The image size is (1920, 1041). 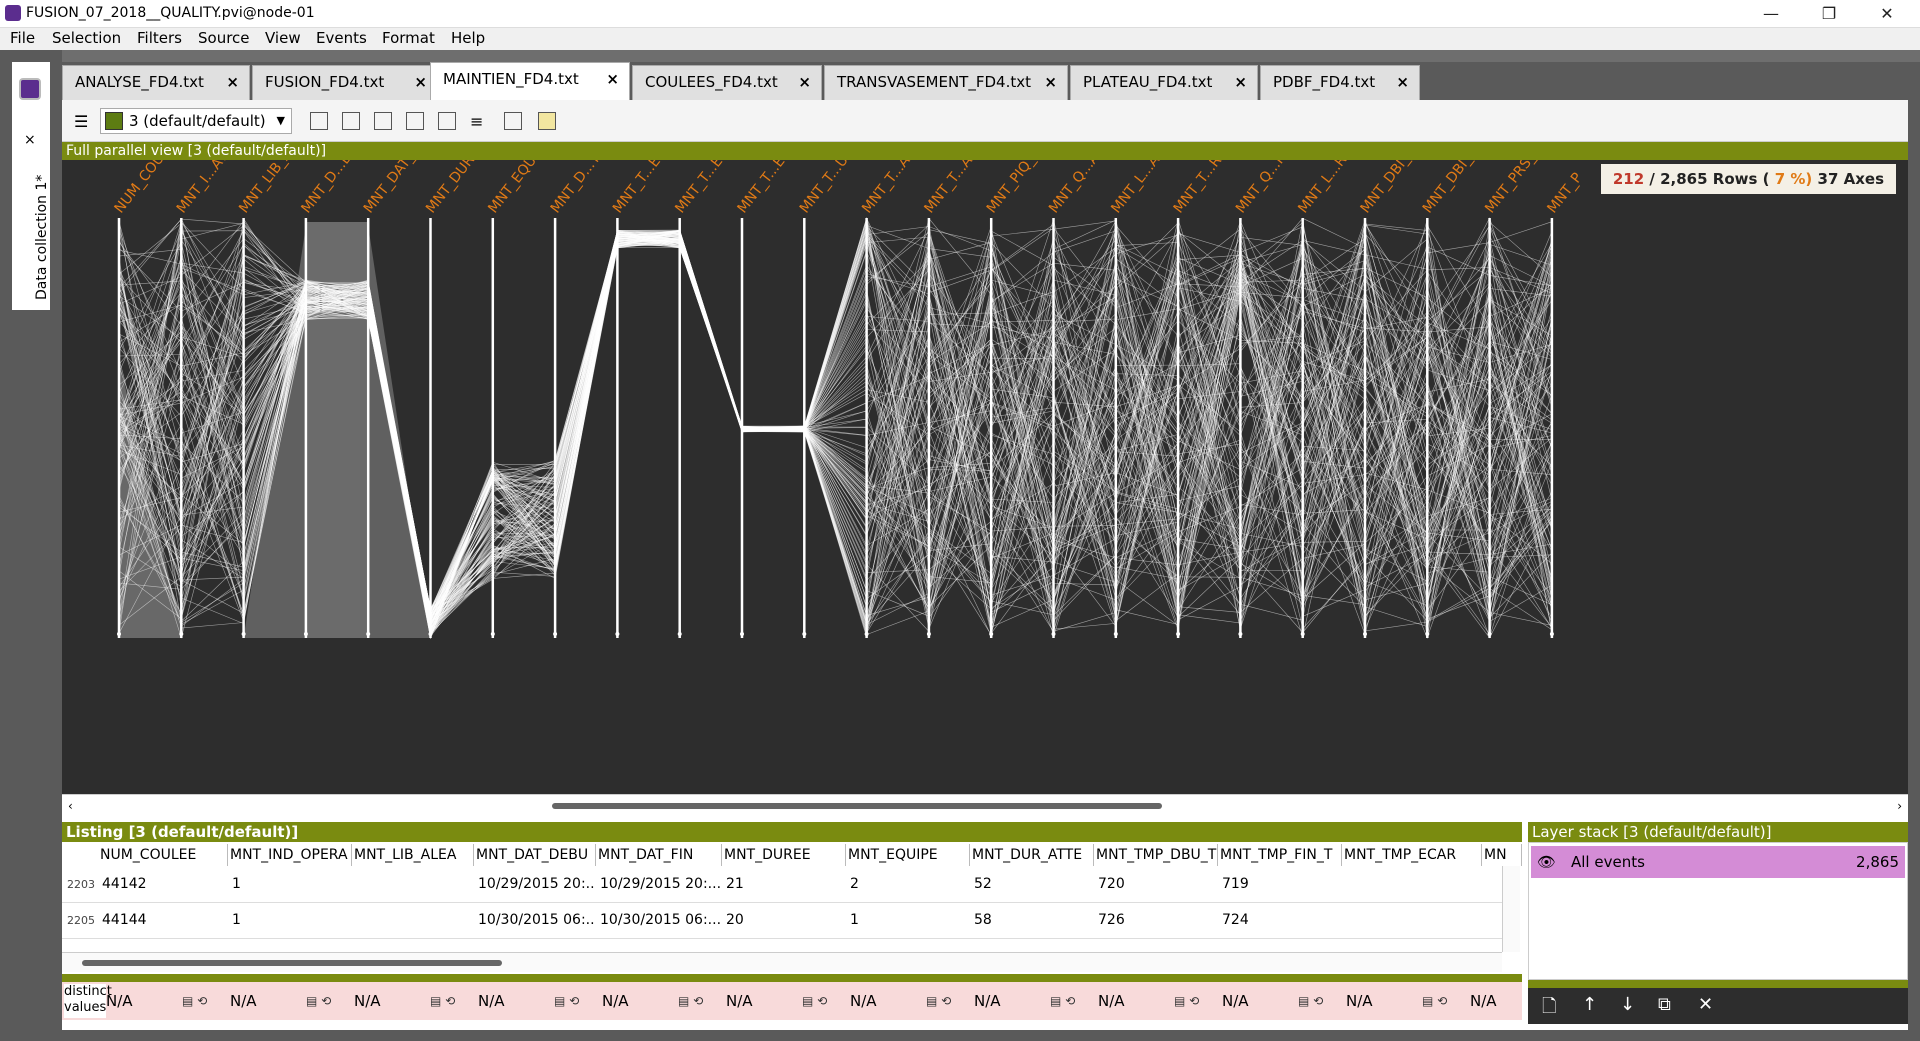 I want to click on menu-source: Source, so click(x=224, y=38).